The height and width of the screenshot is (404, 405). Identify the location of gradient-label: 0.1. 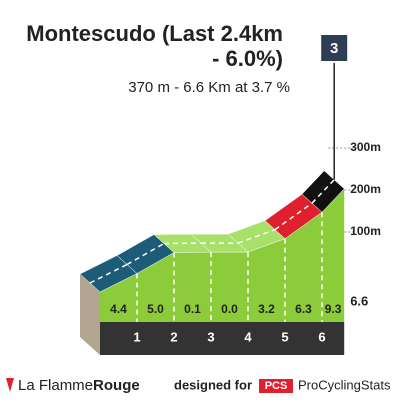
(192, 309).